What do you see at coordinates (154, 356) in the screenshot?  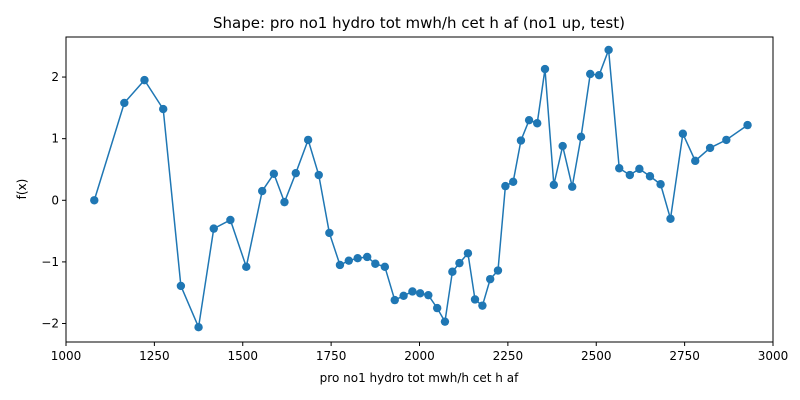 I see `x-tick-label: 1250` at bounding box center [154, 356].